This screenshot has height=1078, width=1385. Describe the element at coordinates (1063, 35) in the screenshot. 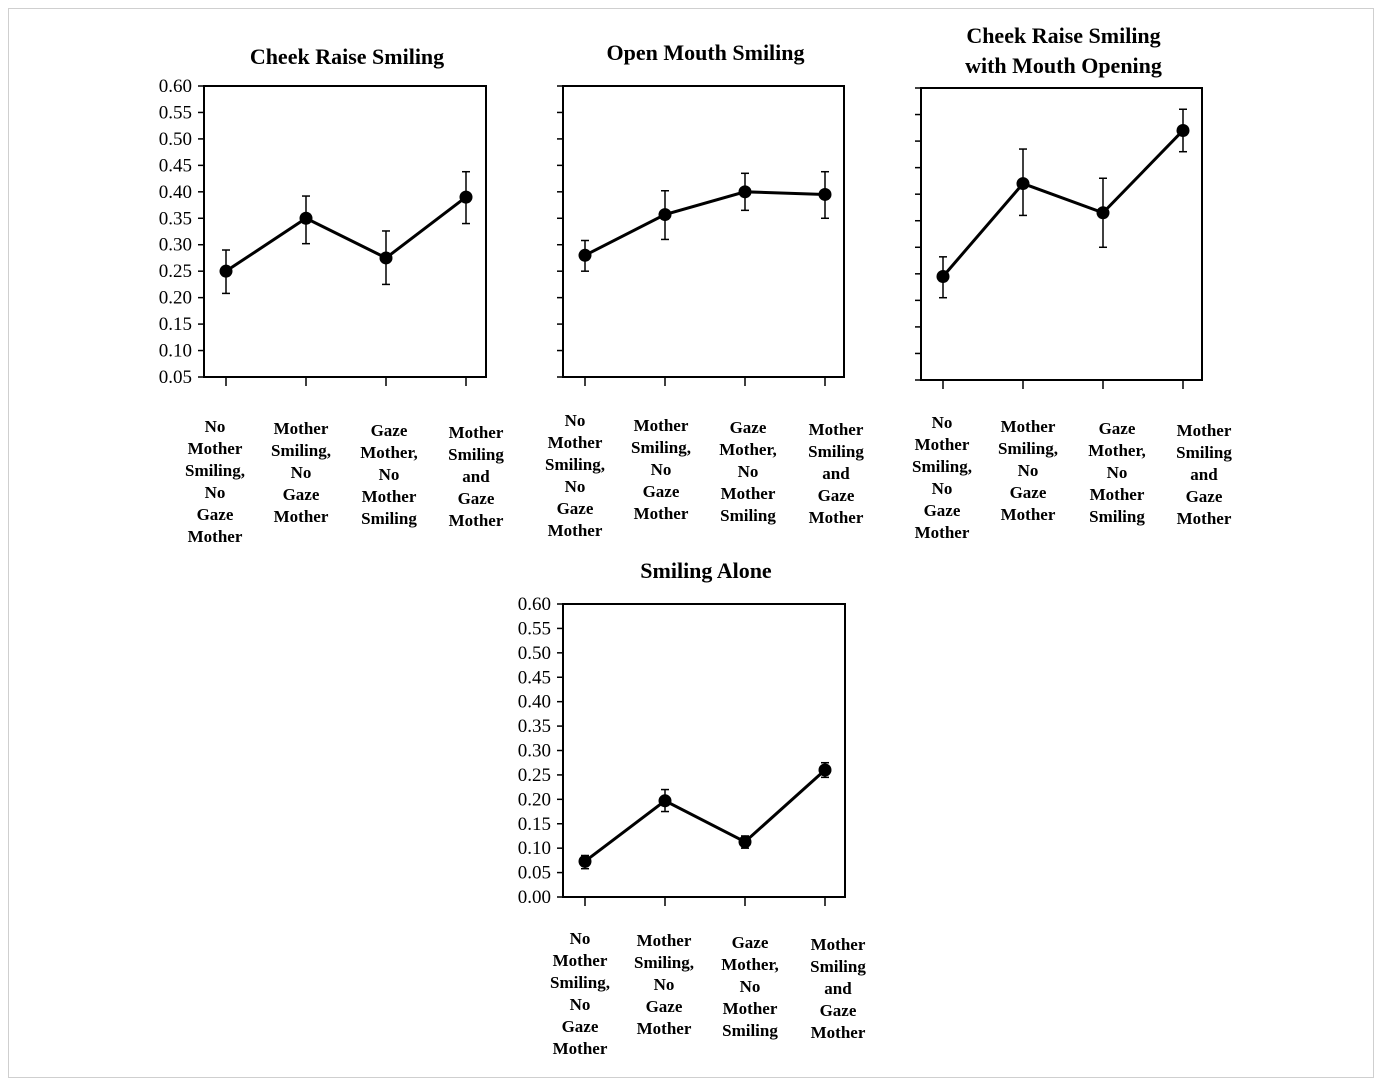

I see `chart-title: Cheek Raise Smiling` at that location.